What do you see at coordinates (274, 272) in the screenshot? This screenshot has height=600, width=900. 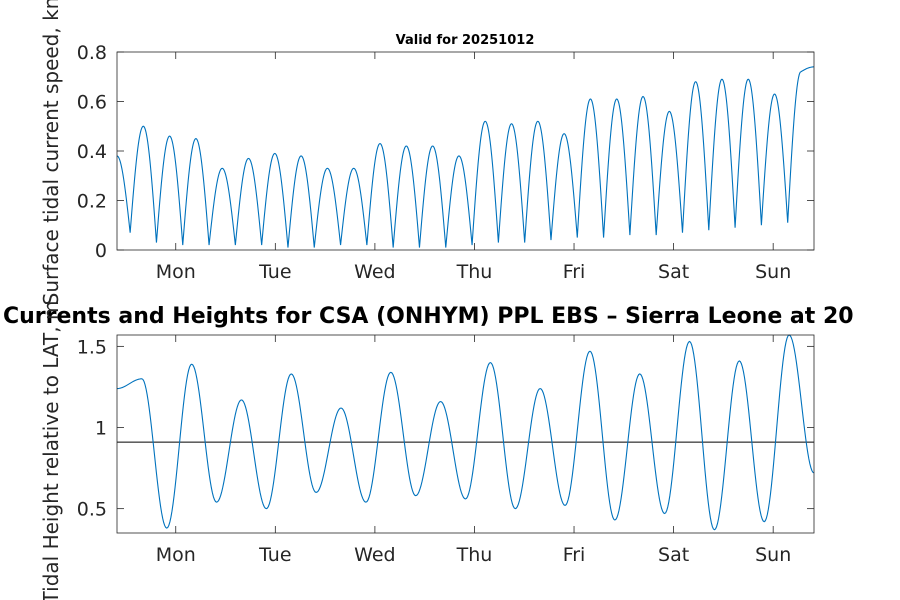 I see `current-speed-xtick-label: Tue` at bounding box center [274, 272].